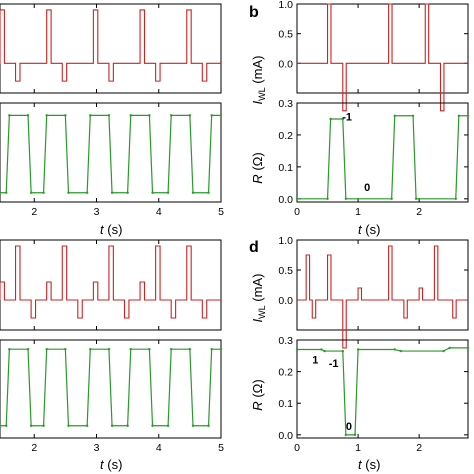 The image size is (474, 474). I want to click on xlabel-d: t (s), so click(369, 464).